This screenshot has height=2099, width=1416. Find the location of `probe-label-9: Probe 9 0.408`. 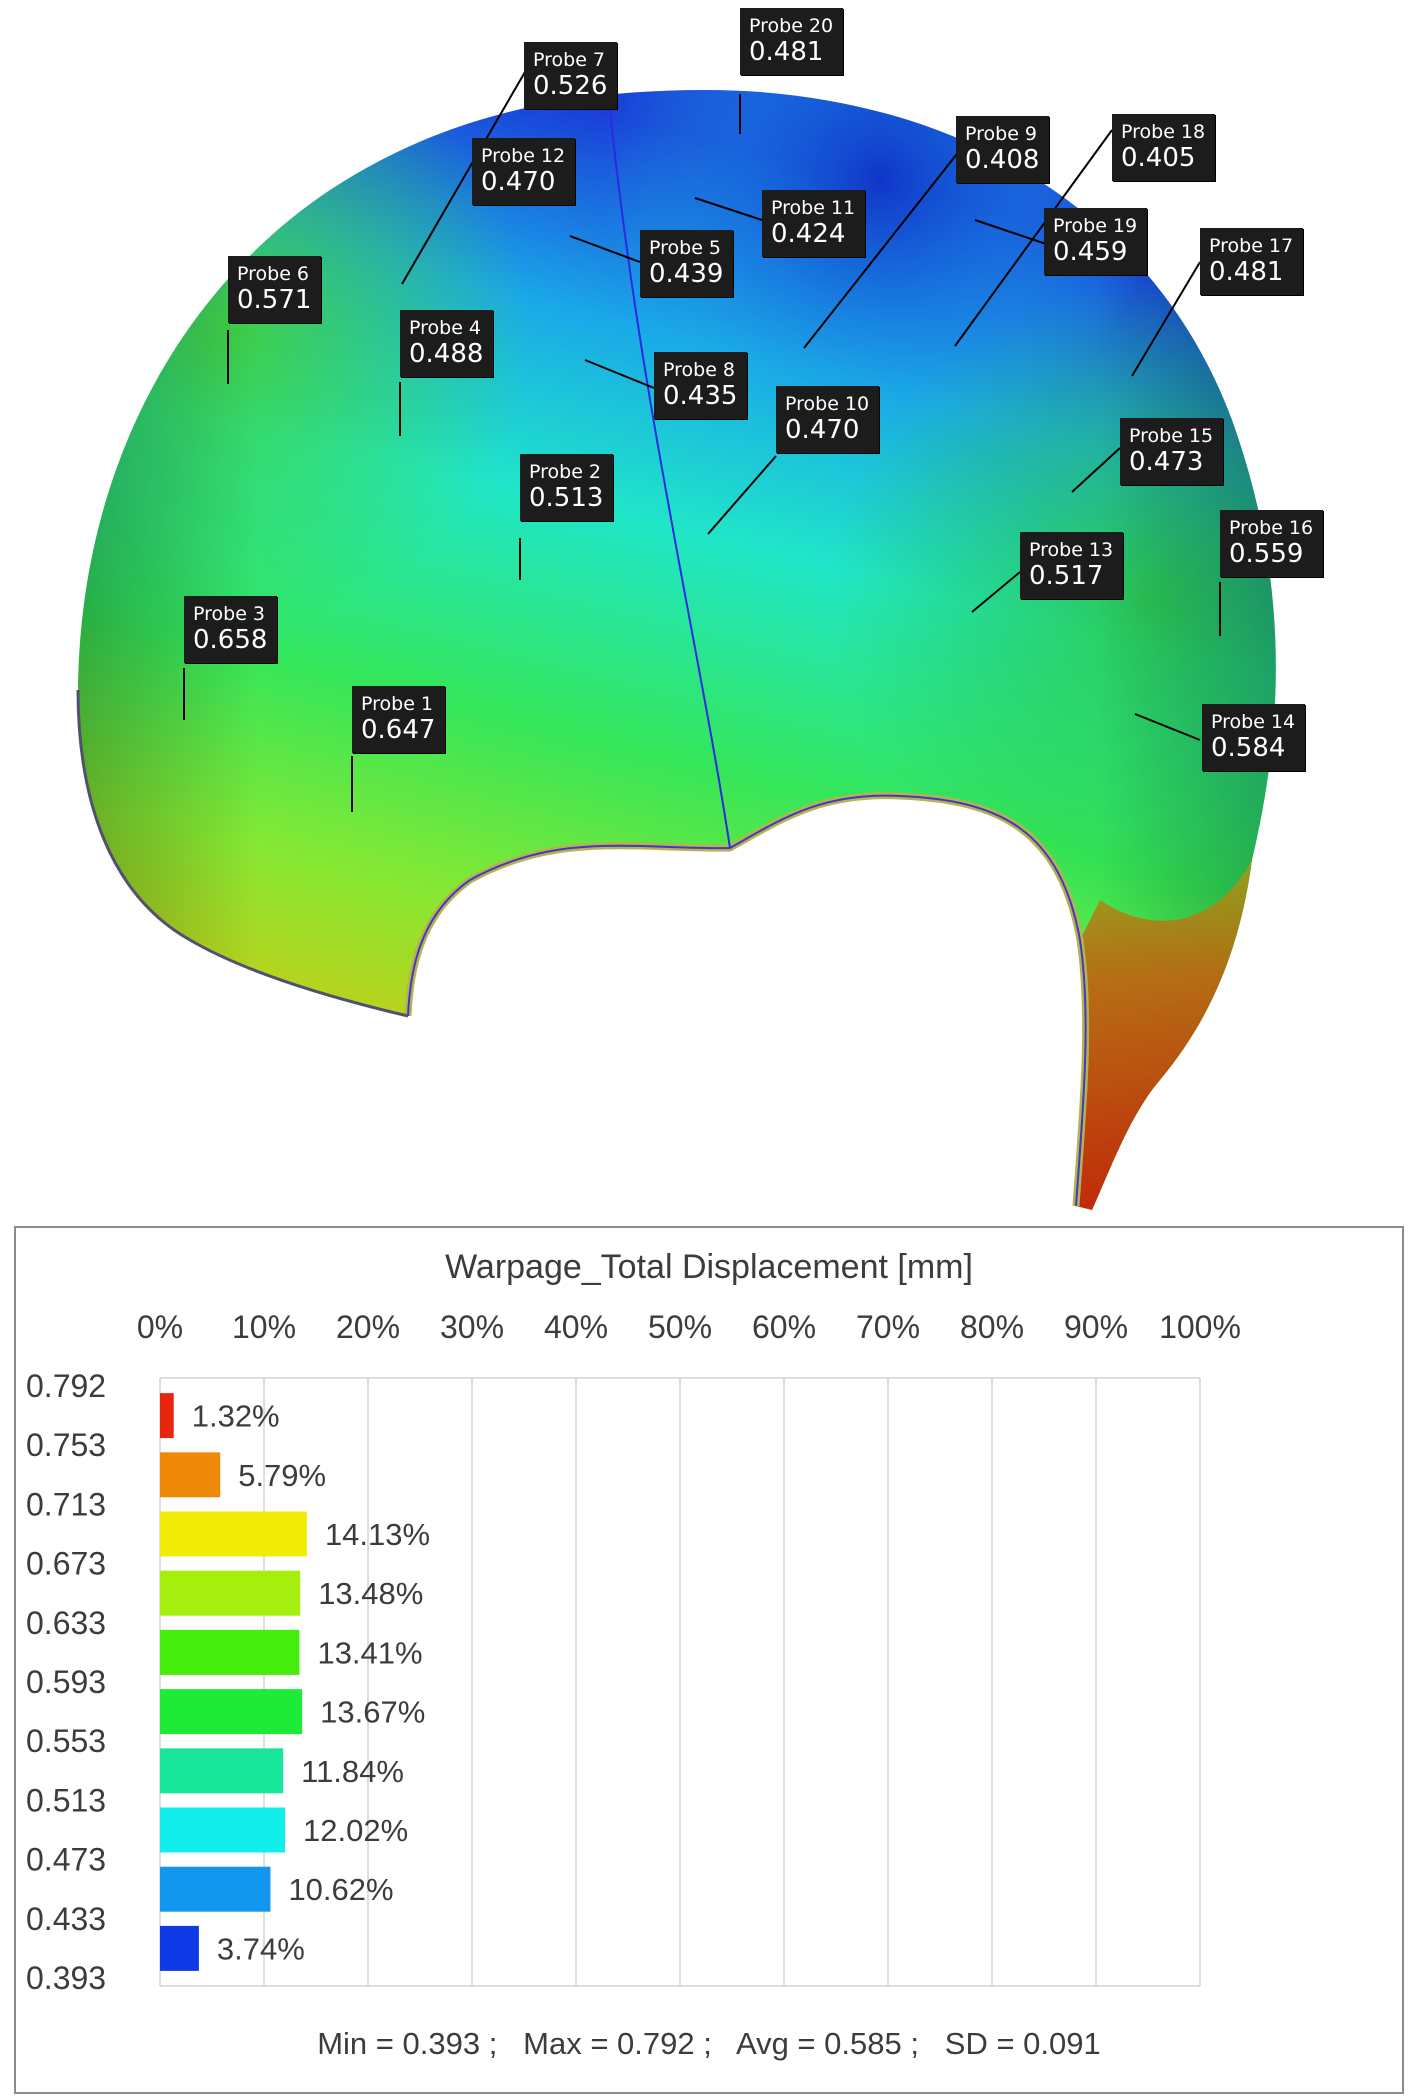

probe-label-9: Probe 9 0.408 is located at coordinates (1003, 149).